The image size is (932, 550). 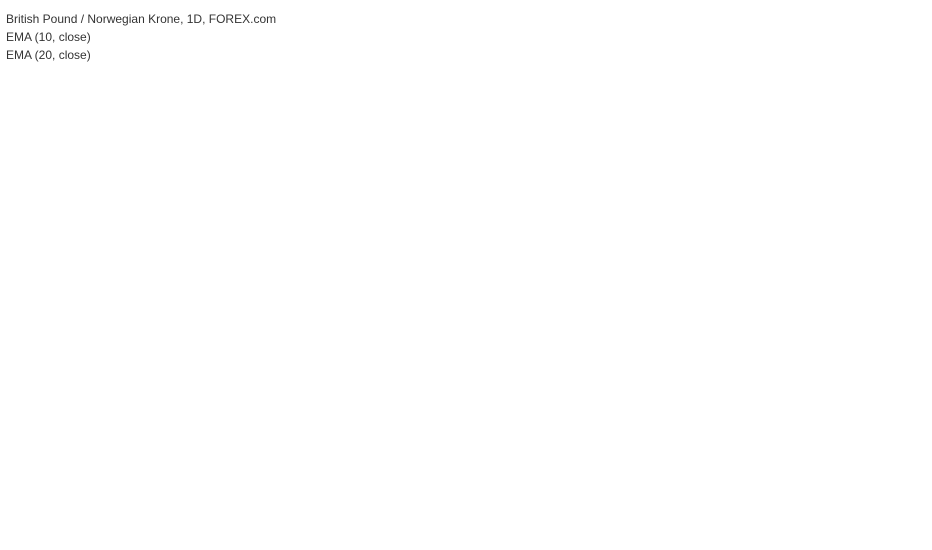 I want to click on y-tick-label: 12.50000, so click(x=903, y=49).